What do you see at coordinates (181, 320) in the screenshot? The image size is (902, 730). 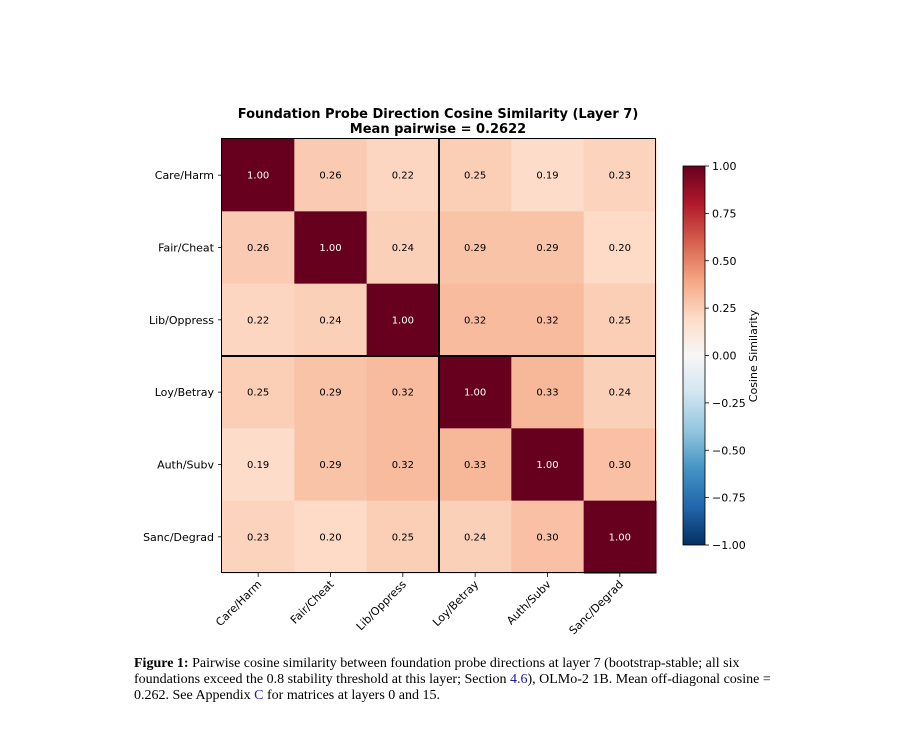 I see `y-tick-label: Lib/Oppress` at bounding box center [181, 320].